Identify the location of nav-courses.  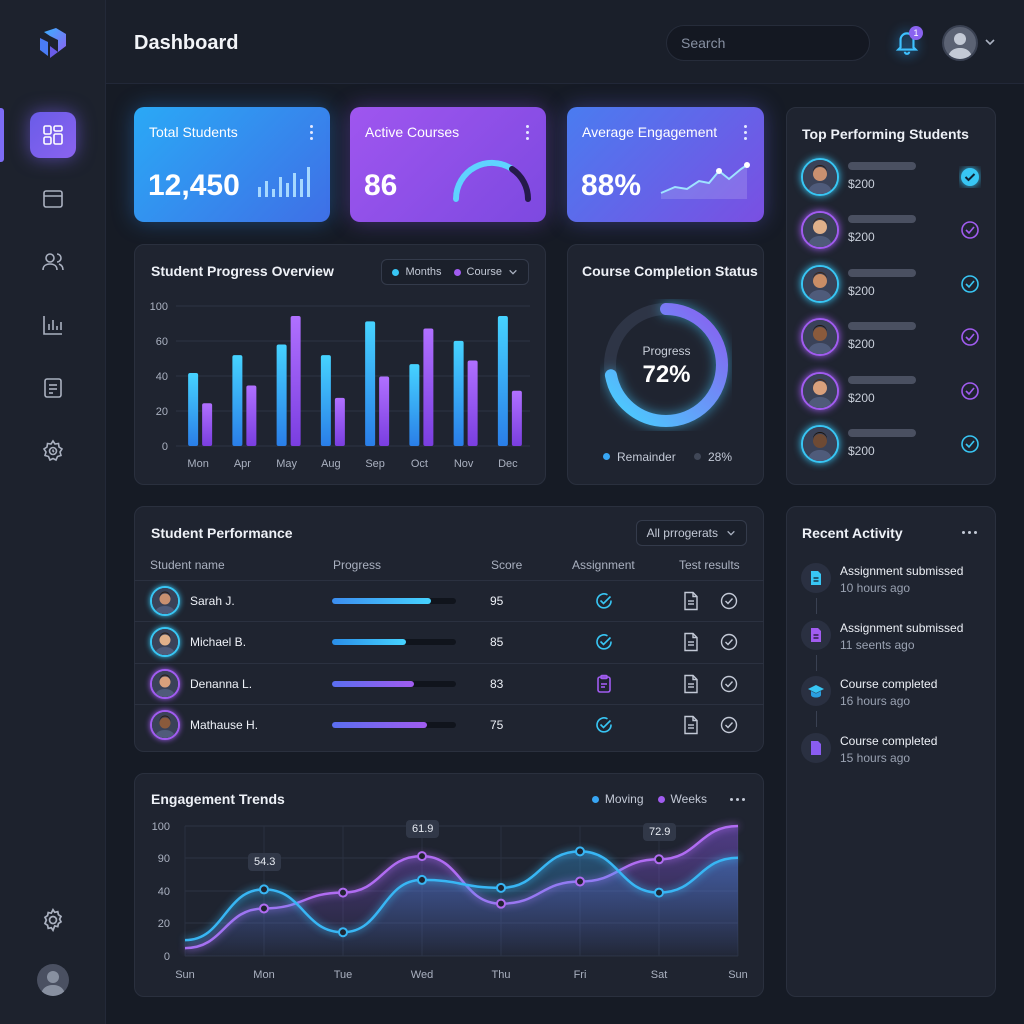
(53, 199).